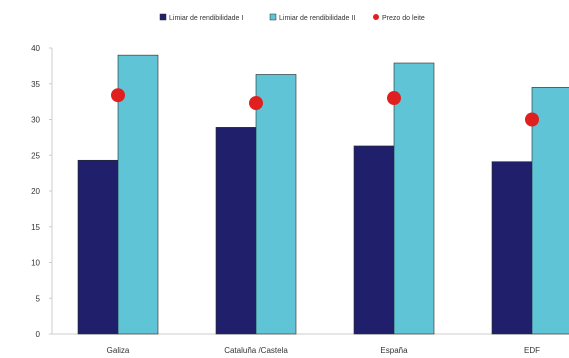 The image size is (569, 358). I want to click on y-ticks: 0 5 10 15 20 25 30 35 40, so click(41, 191).